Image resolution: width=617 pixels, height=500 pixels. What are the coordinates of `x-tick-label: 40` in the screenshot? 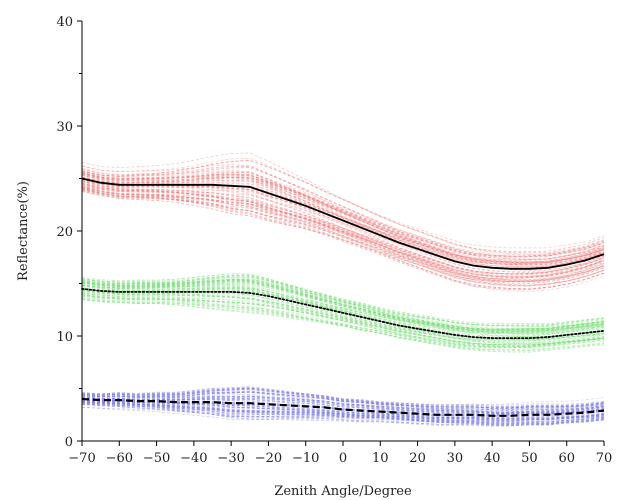 It's located at (492, 458).